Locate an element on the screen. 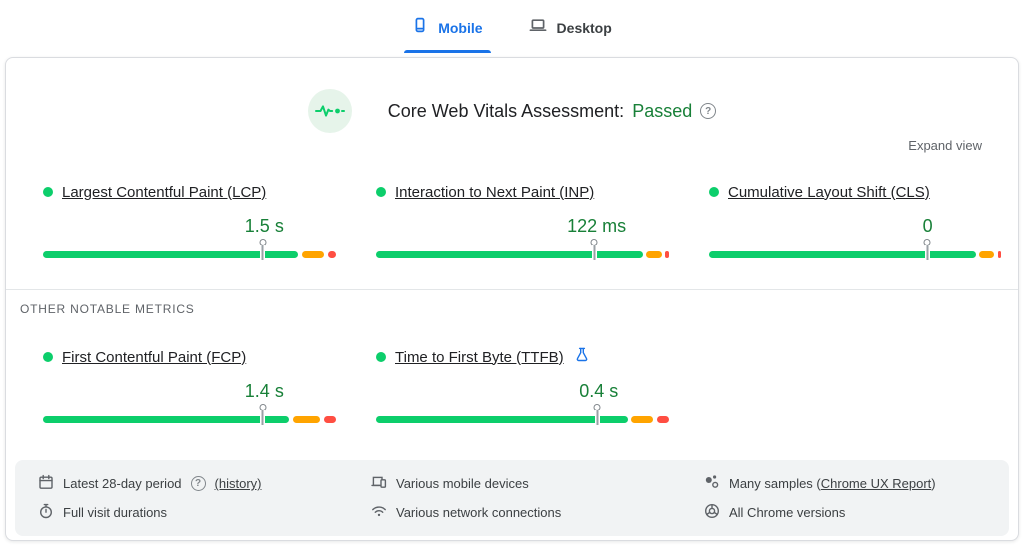  metric-head: First Contentful Paint (FCP) is located at coordinates (189, 357).